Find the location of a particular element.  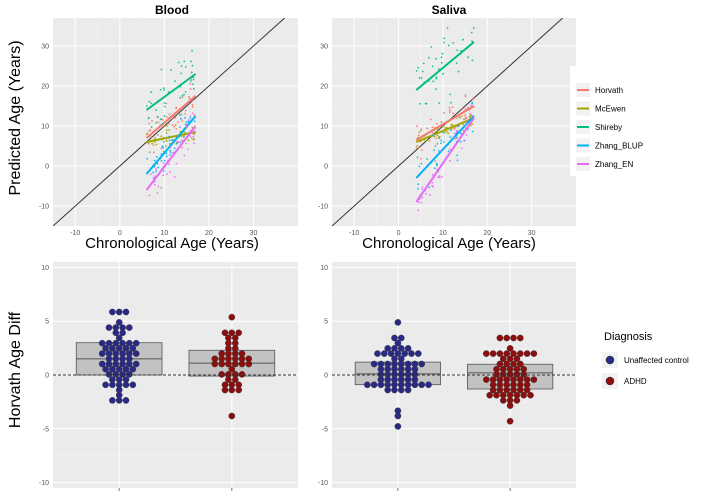

blood-shireby-fit-line is located at coordinates (171, 92).